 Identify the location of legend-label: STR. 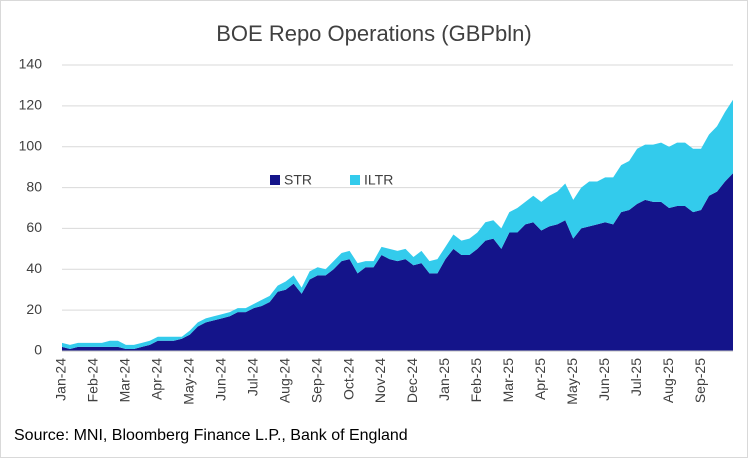
(298, 180).